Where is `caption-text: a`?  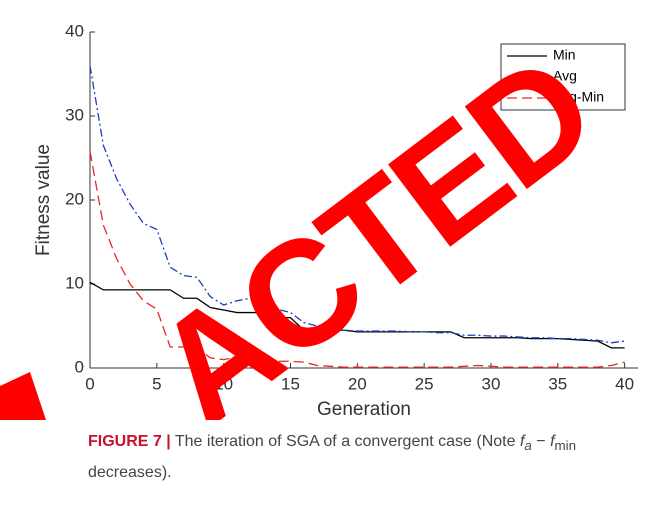 caption-text: a is located at coordinates (528, 446).